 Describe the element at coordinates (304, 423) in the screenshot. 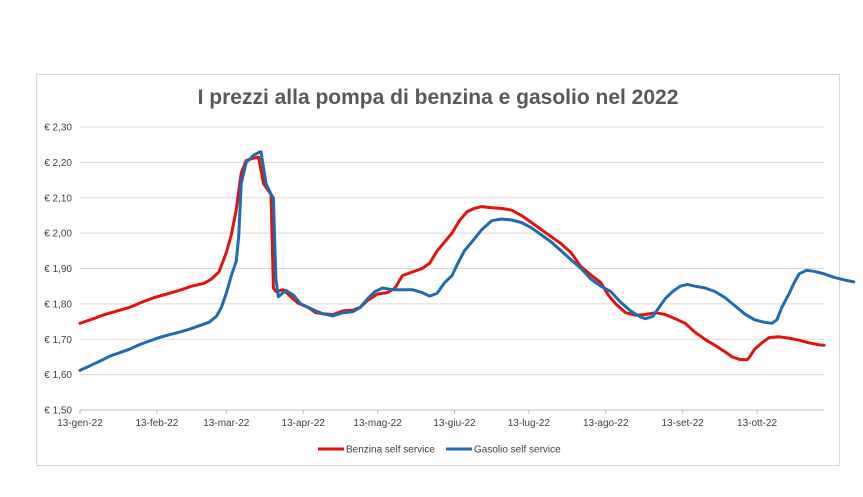

I see `x-tick-label: 13-apr-22` at that location.